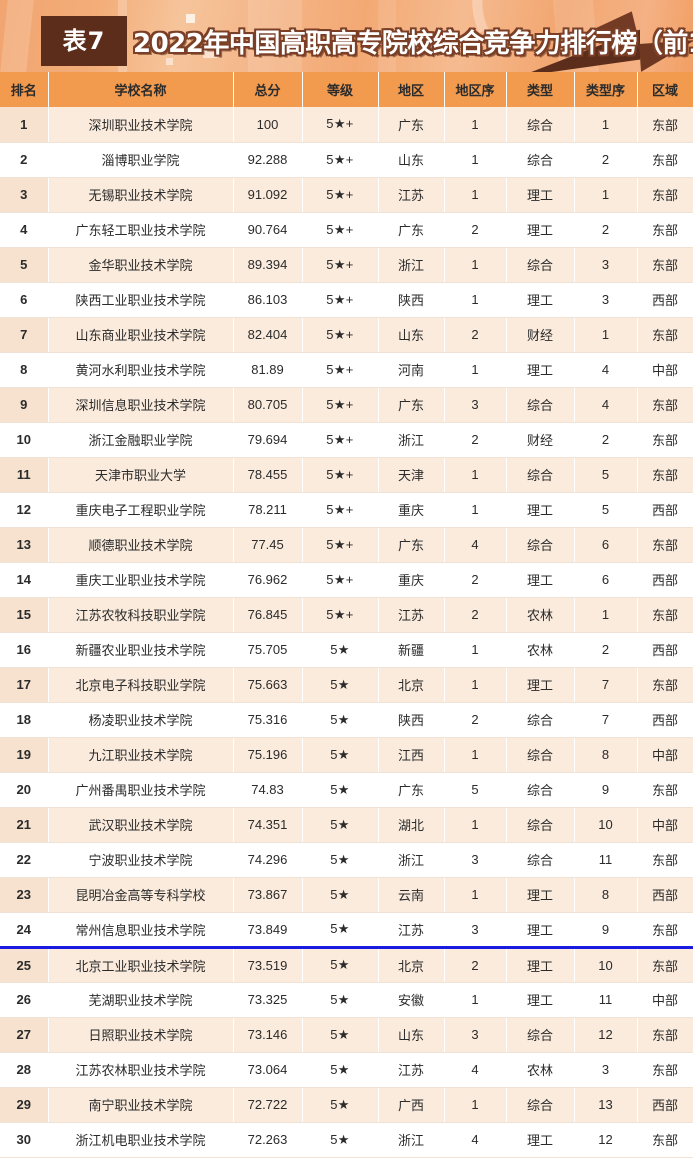  What do you see at coordinates (606, 335) in the screenshot?
I see `cell-type-seq: 1` at bounding box center [606, 335].